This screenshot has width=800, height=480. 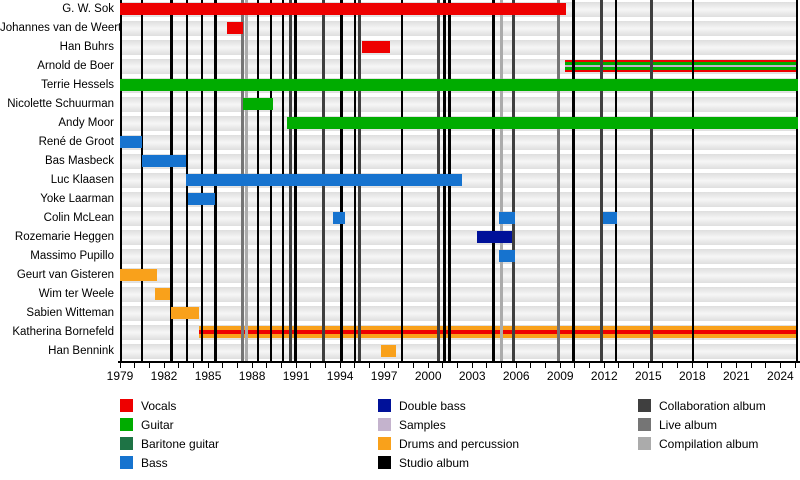 I want to click on member-label: Luc Klaasen, so click(x=82, y=180).